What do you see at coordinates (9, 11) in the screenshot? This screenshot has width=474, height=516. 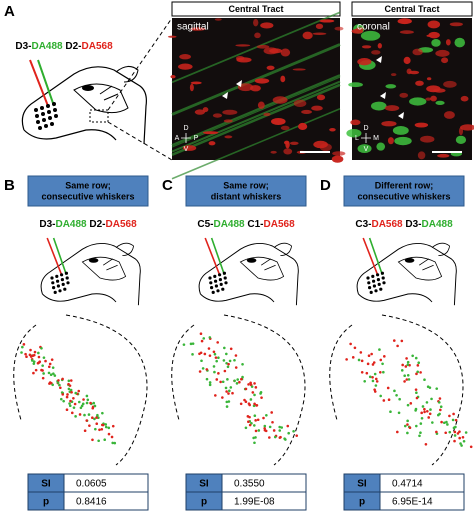 I see `panel-label: A` at bounding box center [9, 11].